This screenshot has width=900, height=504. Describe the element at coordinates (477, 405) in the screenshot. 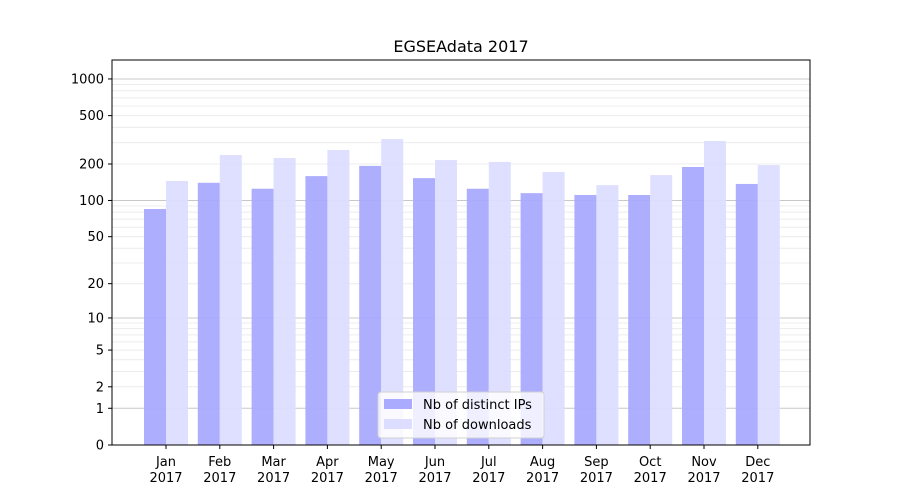

I see `legend-label: Nb of distinct IPs` at that location.